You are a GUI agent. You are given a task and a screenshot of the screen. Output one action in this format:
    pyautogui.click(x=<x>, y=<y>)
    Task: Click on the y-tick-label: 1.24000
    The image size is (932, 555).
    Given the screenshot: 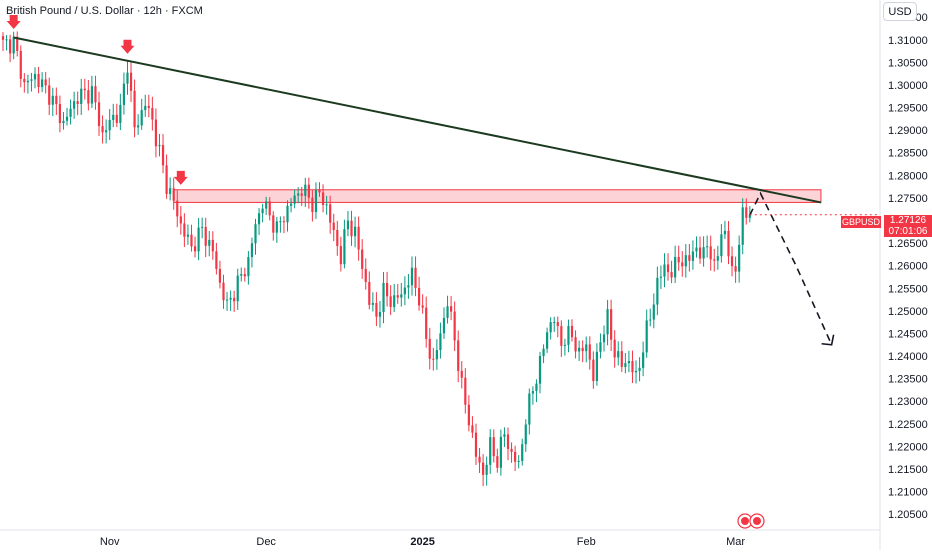 What is the action you would take?
    pyautogui.click(x=908, y=357)
    